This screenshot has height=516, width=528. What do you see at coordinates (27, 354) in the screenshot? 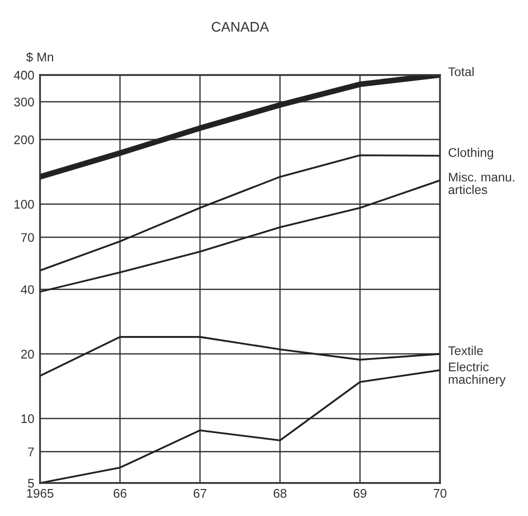
I see `y-tick-label: 20` at bounding box center [27, 354].